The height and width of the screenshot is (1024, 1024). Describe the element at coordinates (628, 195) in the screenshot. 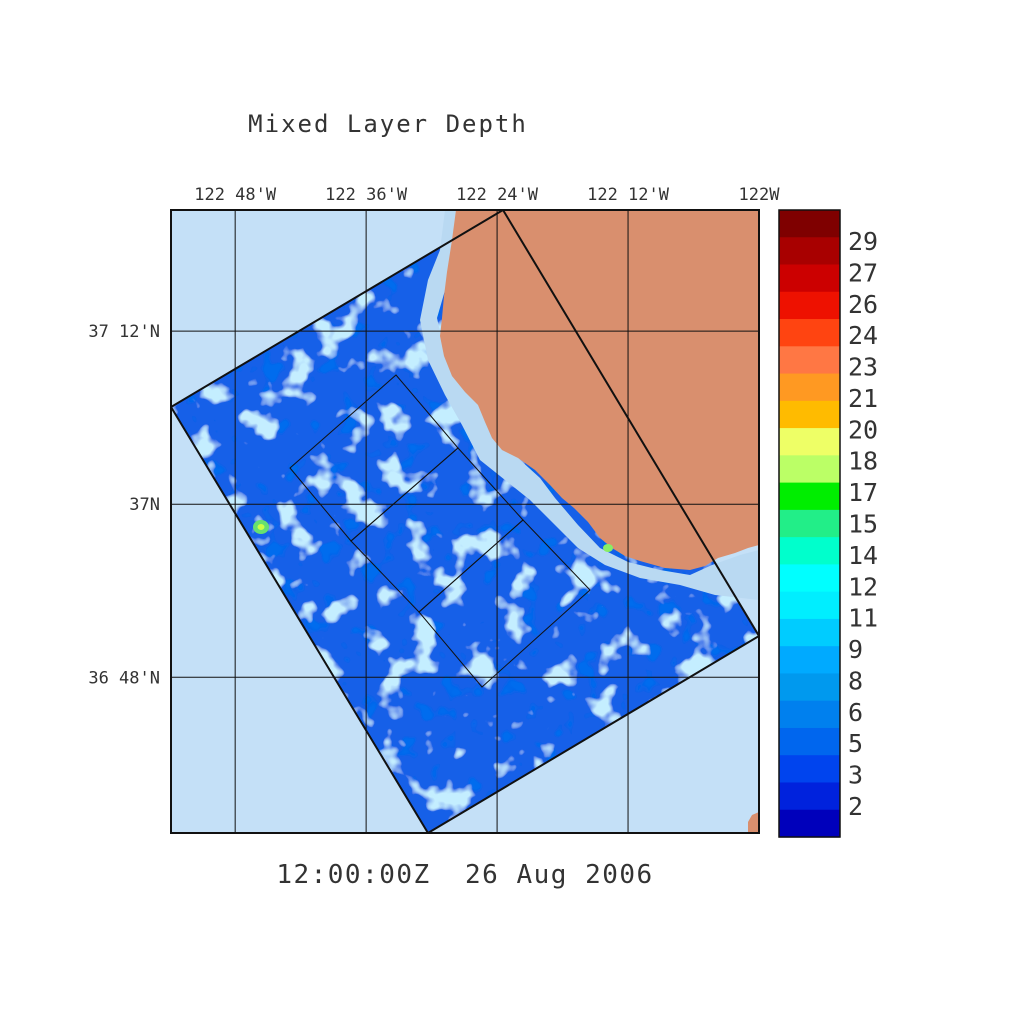

I see `lon-tick-label: 122 12'W` at that location.